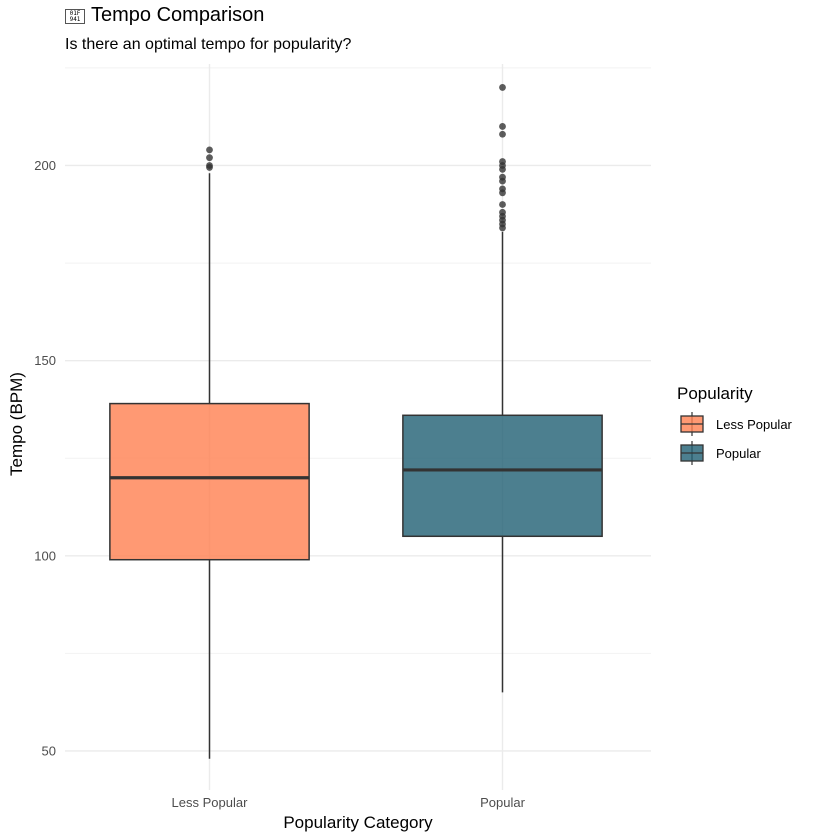  I want to click on box-popular, so click(502, 476).